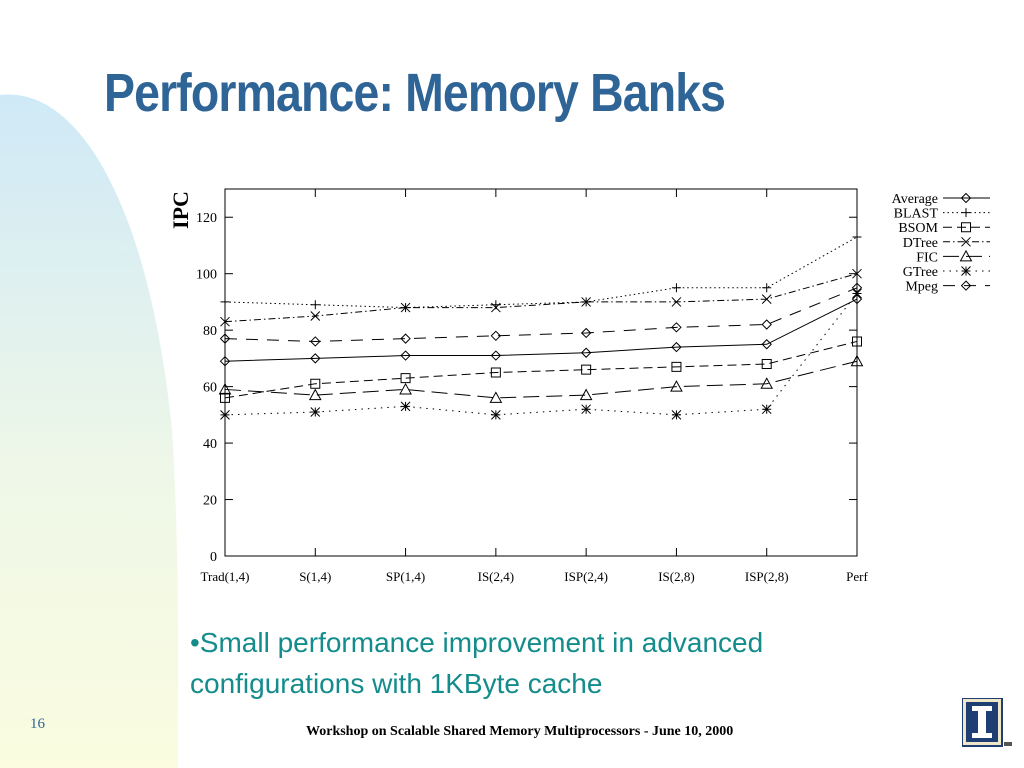  Describe the element at coordinates (206, 275) in the screenshot. I see `y-tick-label: 100` at that location.